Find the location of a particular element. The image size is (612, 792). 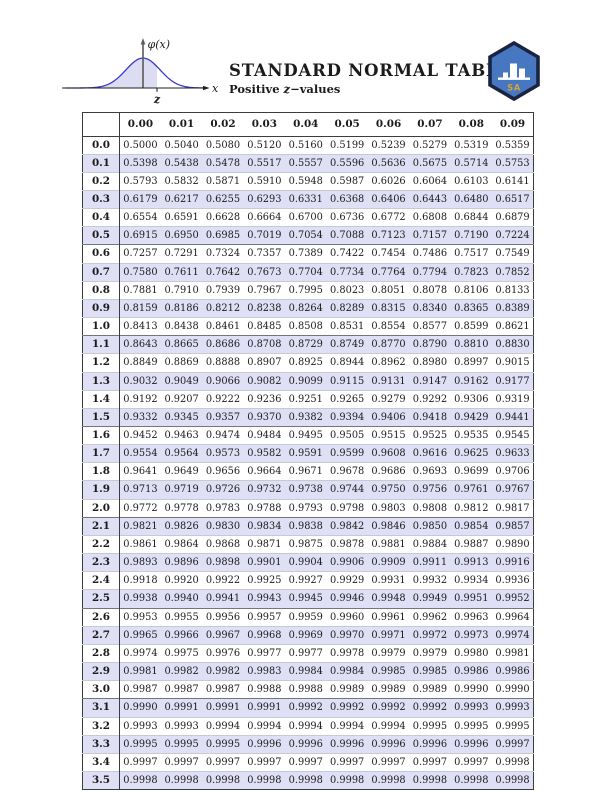

value-cell: 0.9049 is located at coordinates (181, 381).